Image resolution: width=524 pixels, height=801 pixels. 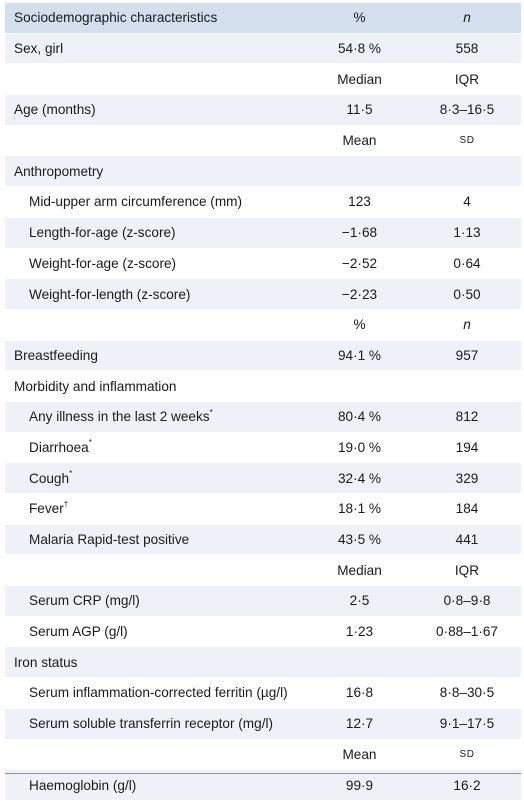 What do you see at coordinates (136, 202) in the screenshot?
I see `row-label-text: Mid-upper arm circumference (mm)` at bounding box center [136, 202].